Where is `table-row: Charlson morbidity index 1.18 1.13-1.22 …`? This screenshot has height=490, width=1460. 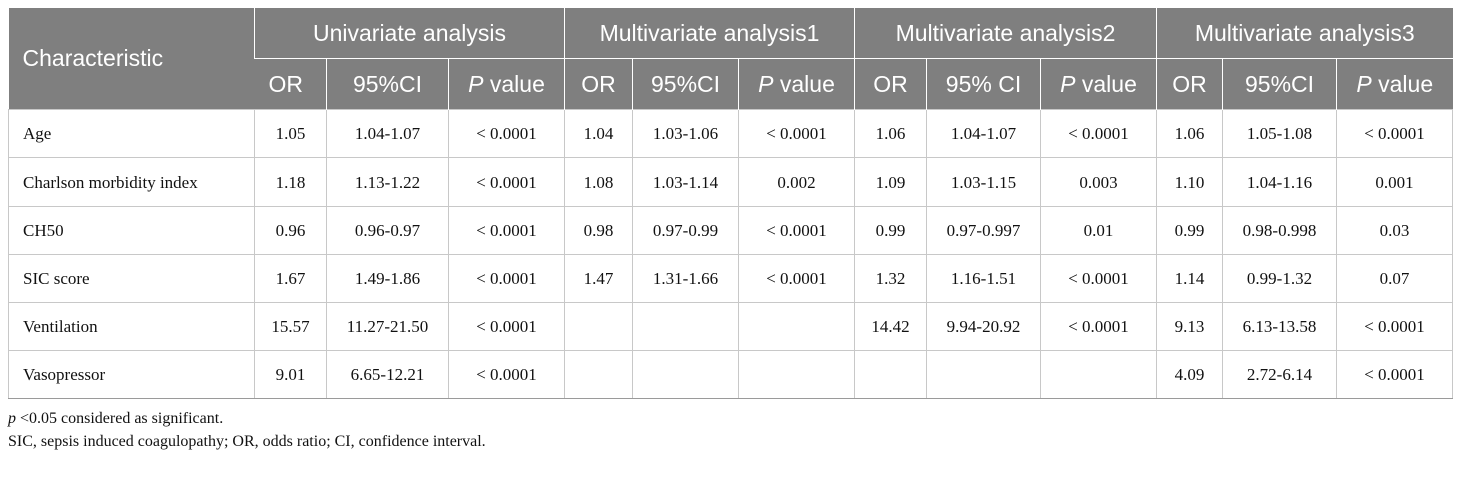
table-row: Charlson morbidity index 1.18 1.13-1.22 … is located at coordinates (731, 182).